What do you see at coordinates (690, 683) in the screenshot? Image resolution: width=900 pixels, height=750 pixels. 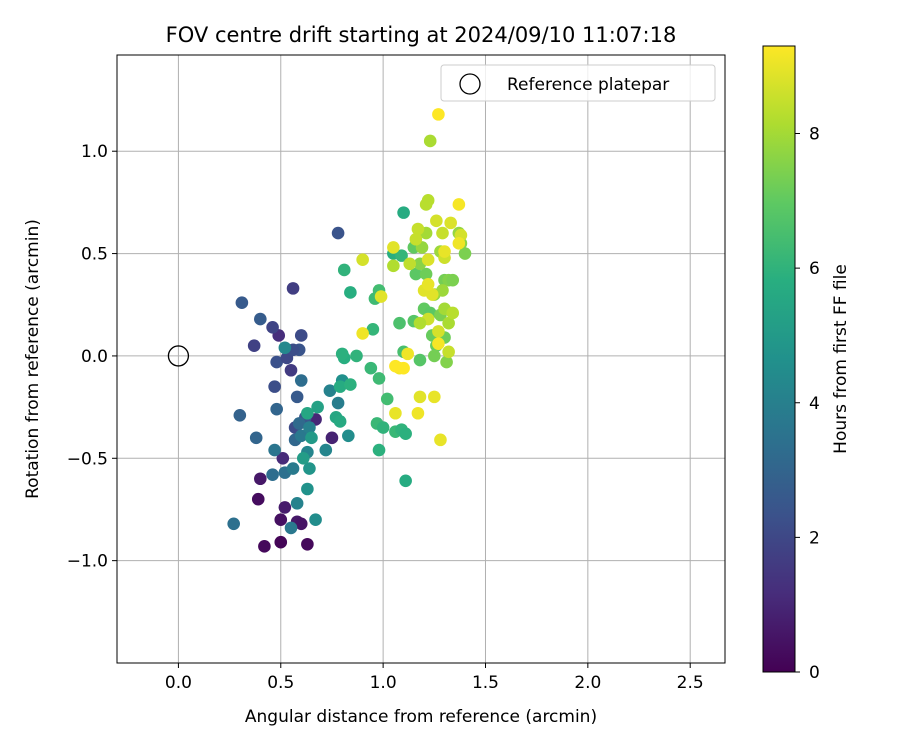 I see `x-tick-label: 2.5` at bounding box center [690, 683].